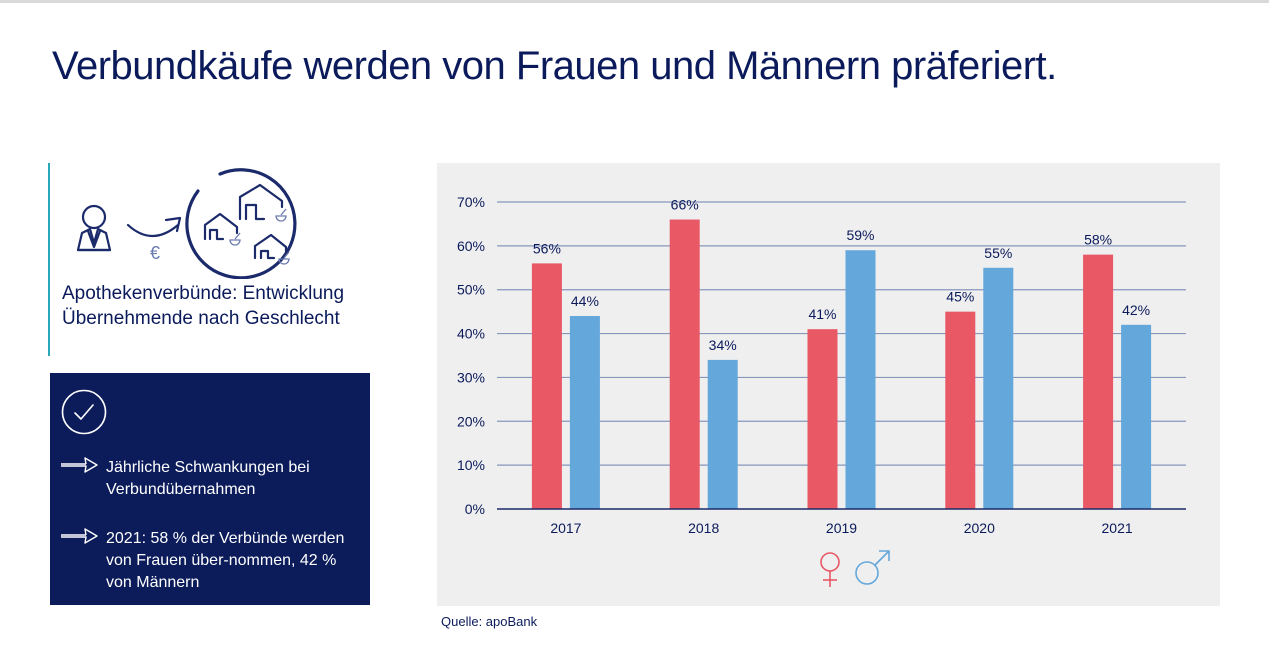 This screenshot has width=1269, height=656. What do you see at coordinates (1098, 381) in the screenshot?
I see `bar-frauen-2021` at bounding box center [1098, 381].